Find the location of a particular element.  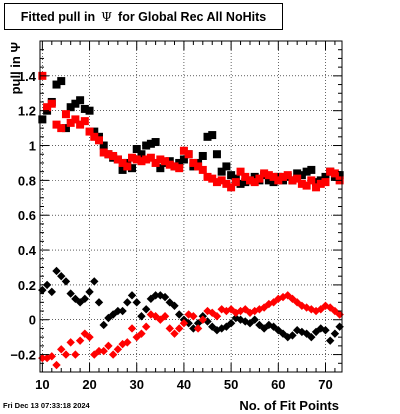

x-tick-label: 50 is located at coordinates (231, 384).